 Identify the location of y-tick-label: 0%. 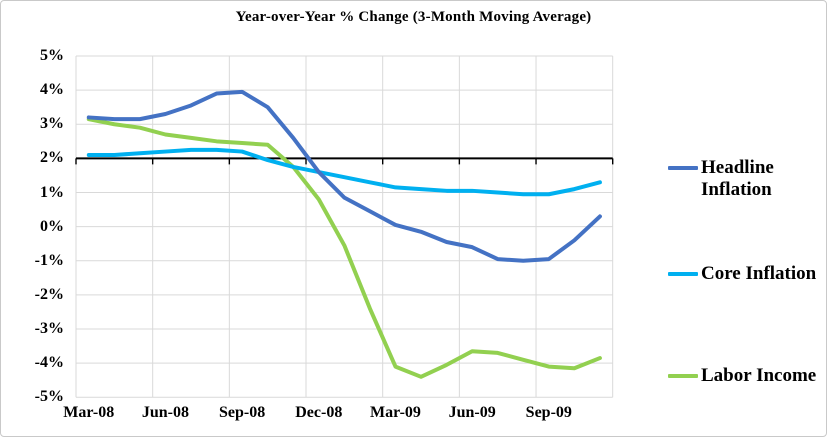
(52, 226).